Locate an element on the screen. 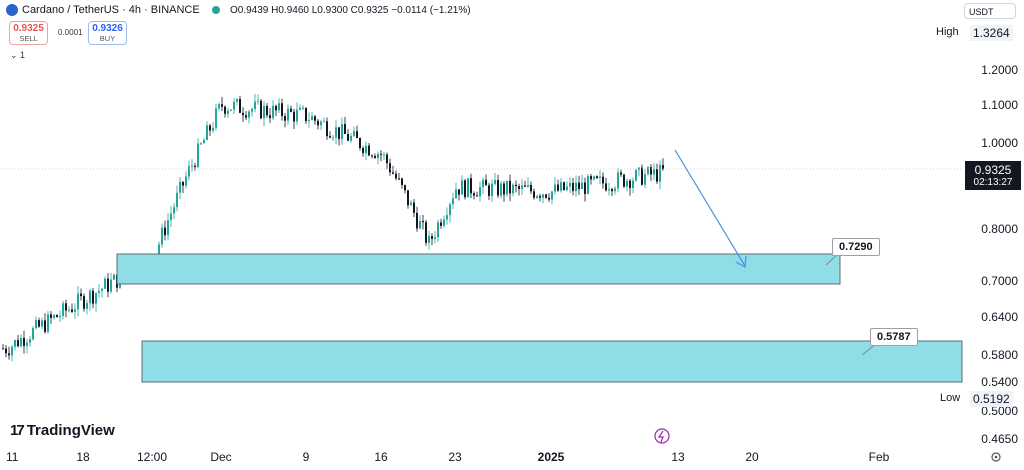  y-tick-label: 0.5000 is located at coordinates (999, 411).